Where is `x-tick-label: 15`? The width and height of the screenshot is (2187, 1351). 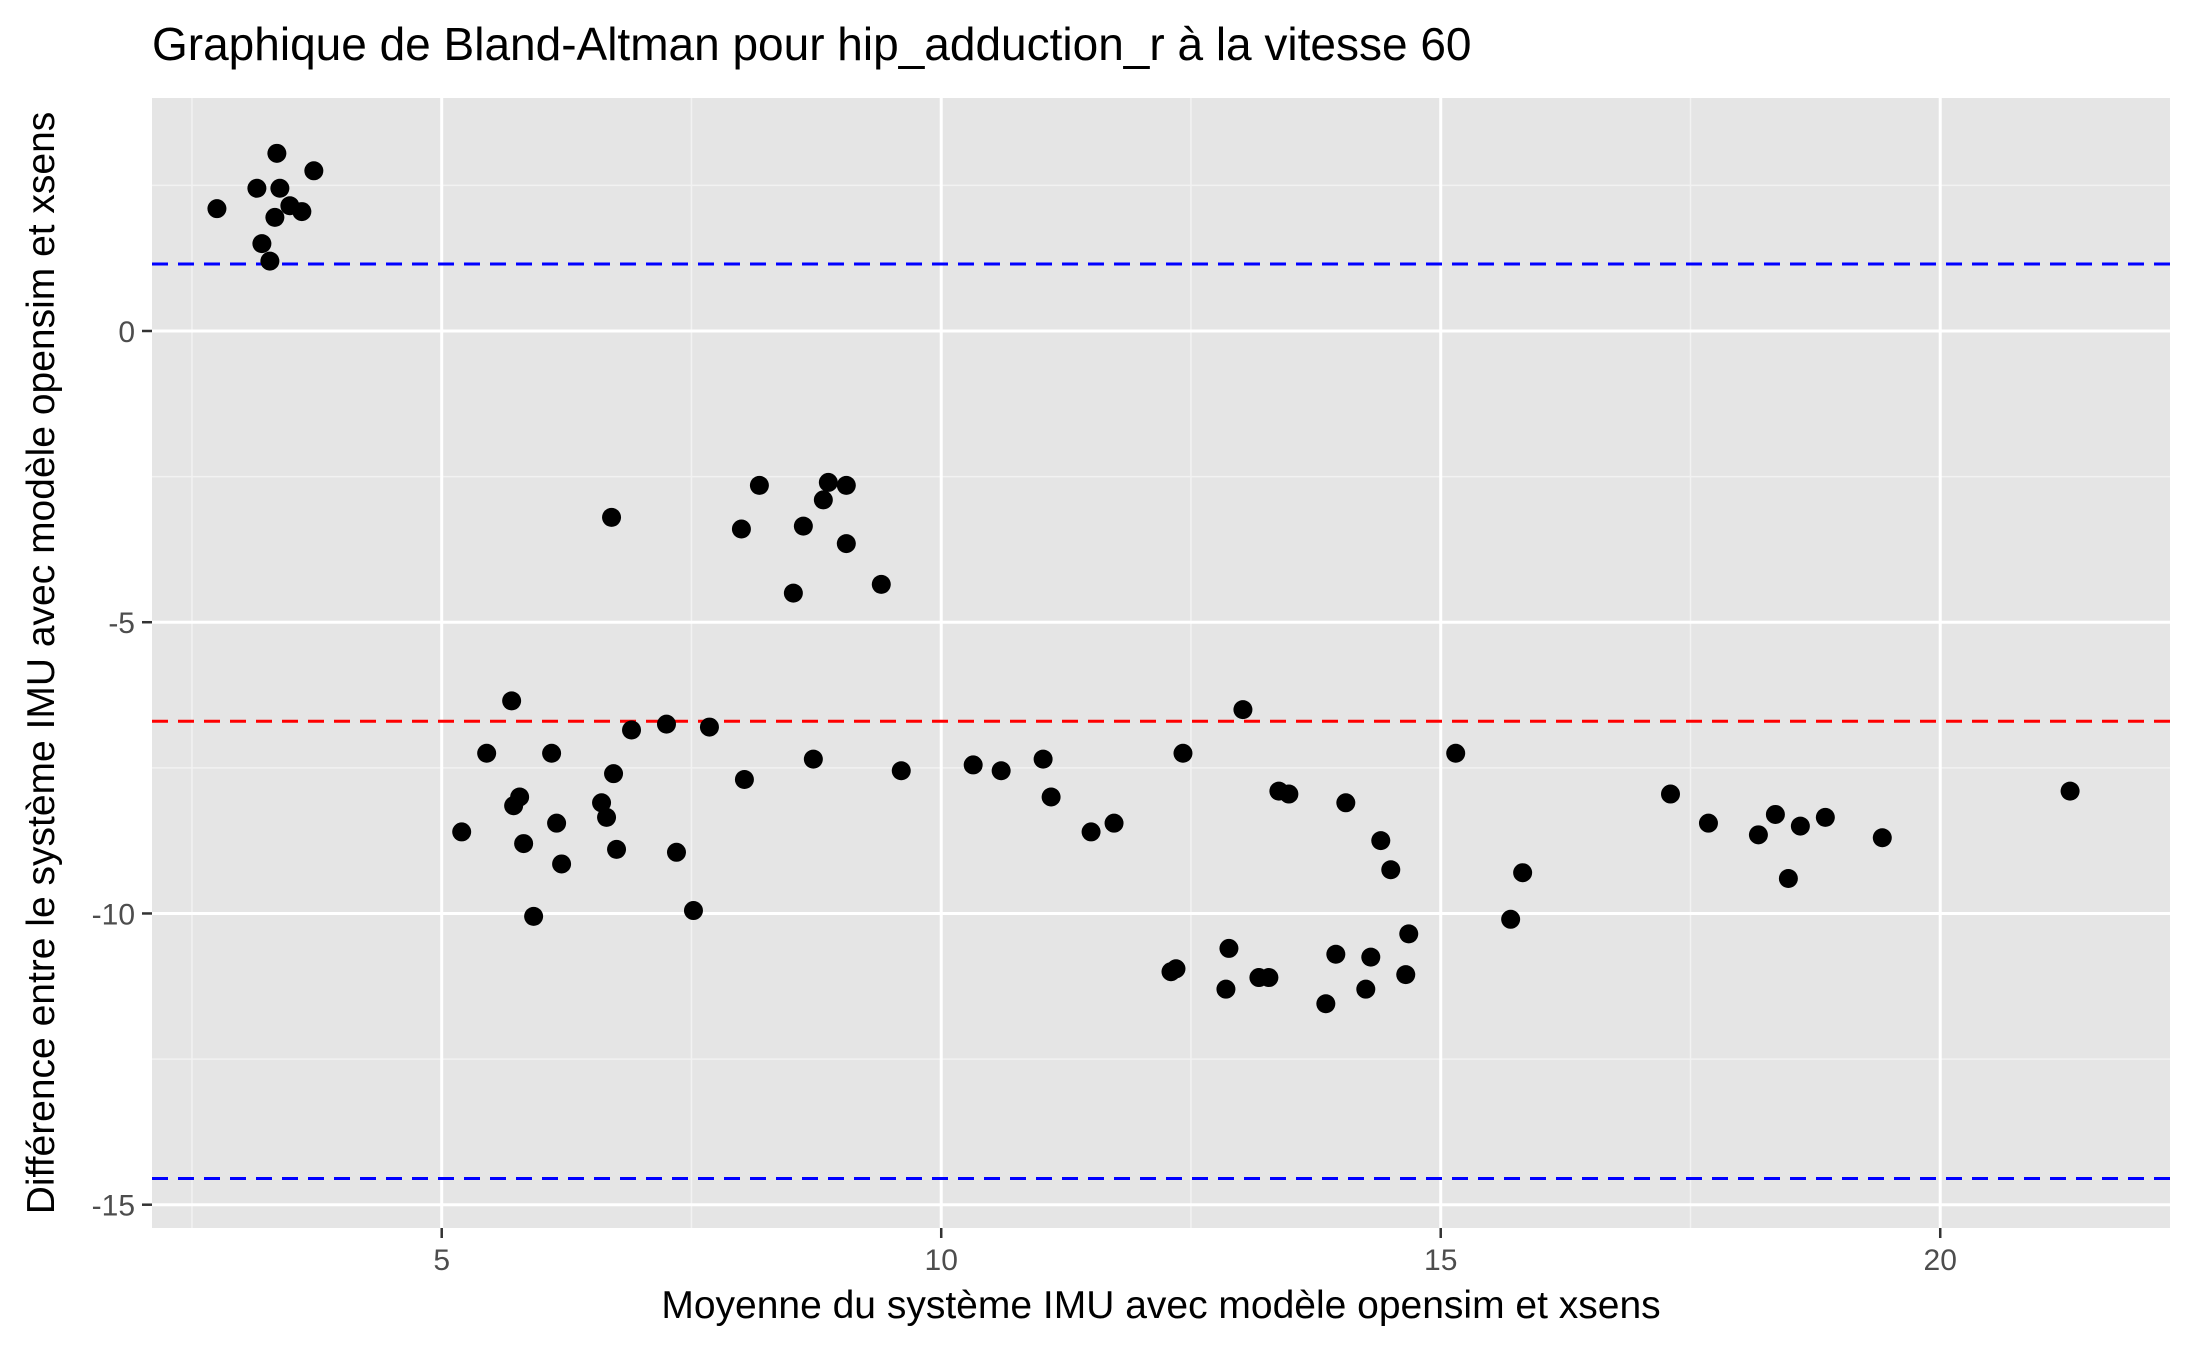 x-tick-label: 15 is located at coordinates (1440, 1260).